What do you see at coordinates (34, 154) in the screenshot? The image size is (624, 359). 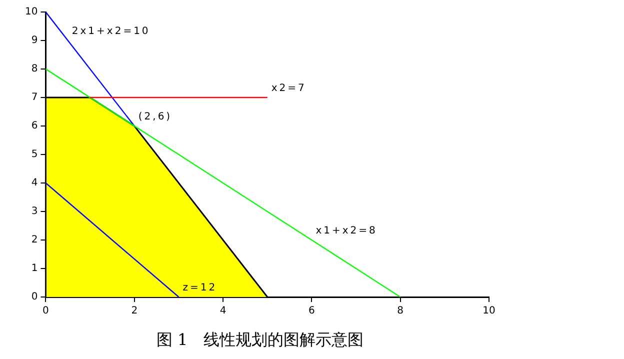 I see `y-tick-label: 5` at bounding box center [34, 154].